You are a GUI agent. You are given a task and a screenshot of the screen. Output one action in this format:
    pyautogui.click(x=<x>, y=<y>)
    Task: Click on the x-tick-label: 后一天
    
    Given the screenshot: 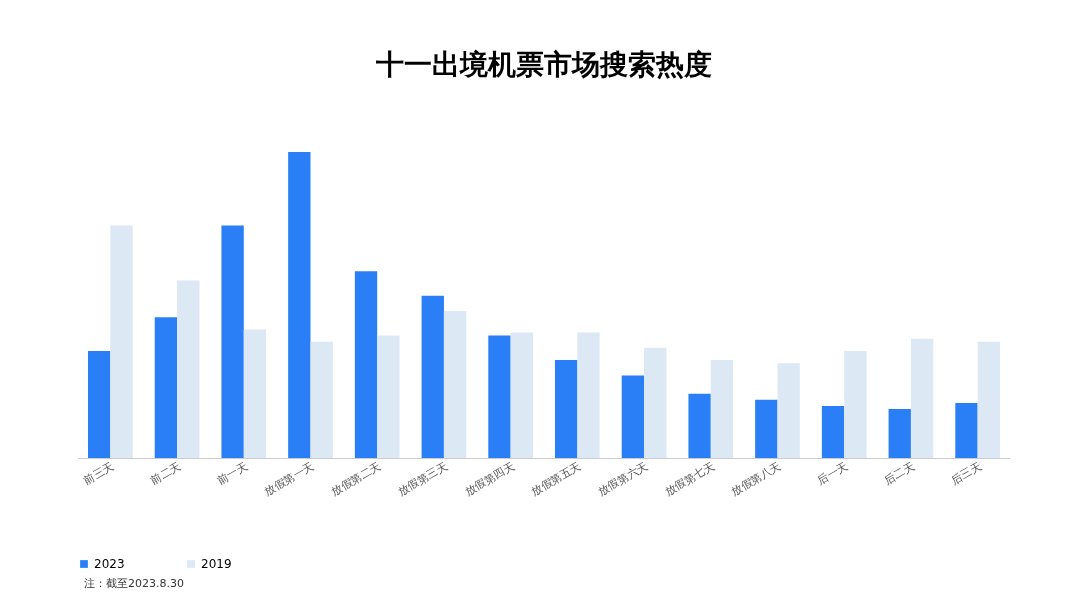 What is the action you would take?
    pyautogui.click(x=833, y=473)
    